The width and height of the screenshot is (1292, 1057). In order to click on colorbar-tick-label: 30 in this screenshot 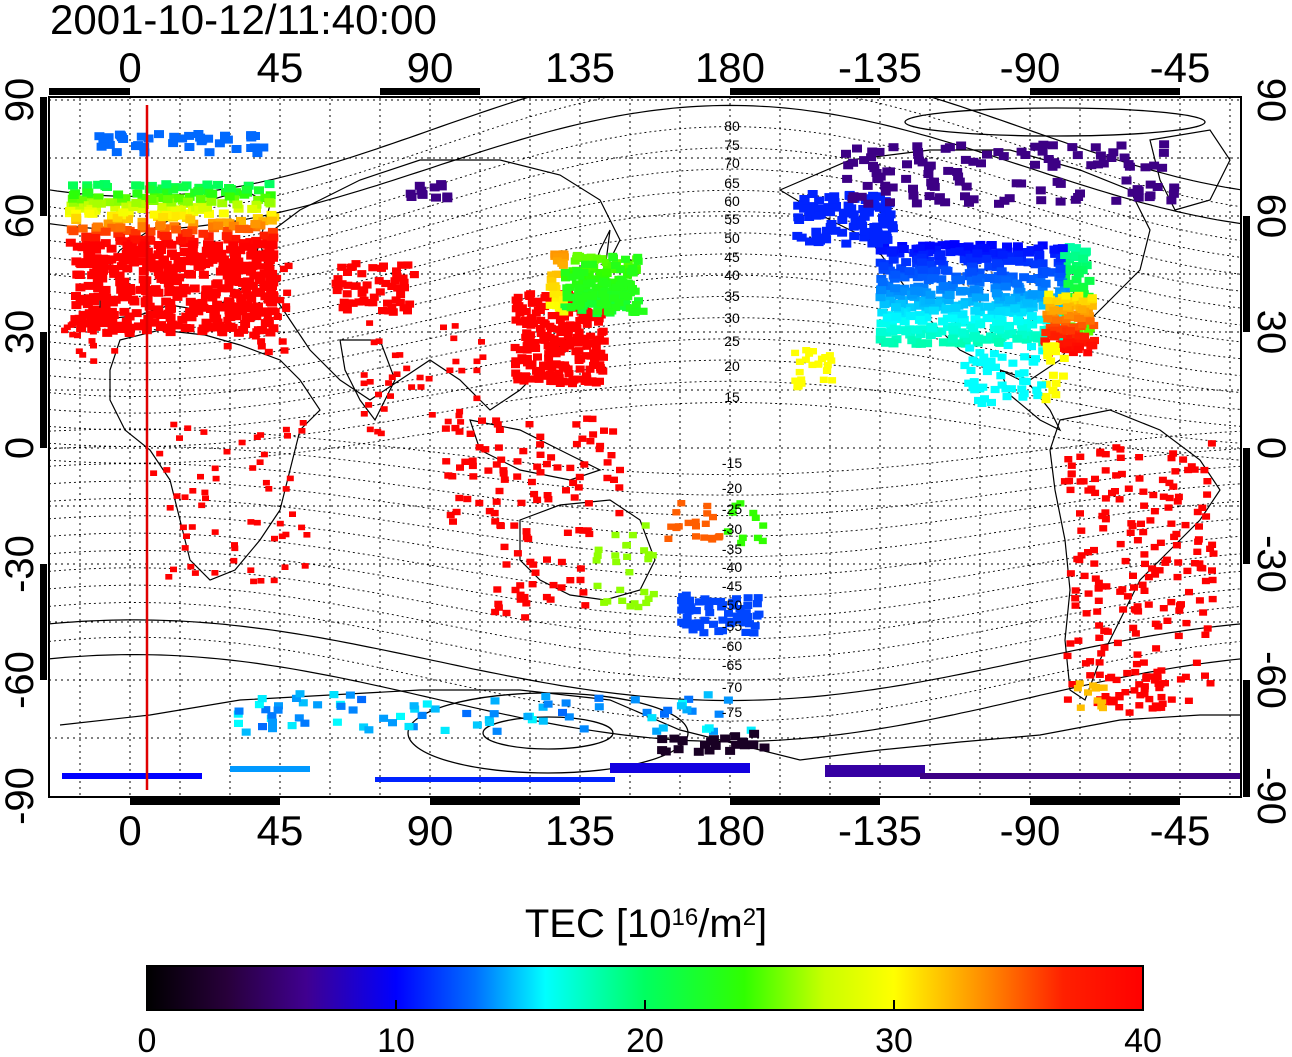, I will do `click(894, 1039)`.